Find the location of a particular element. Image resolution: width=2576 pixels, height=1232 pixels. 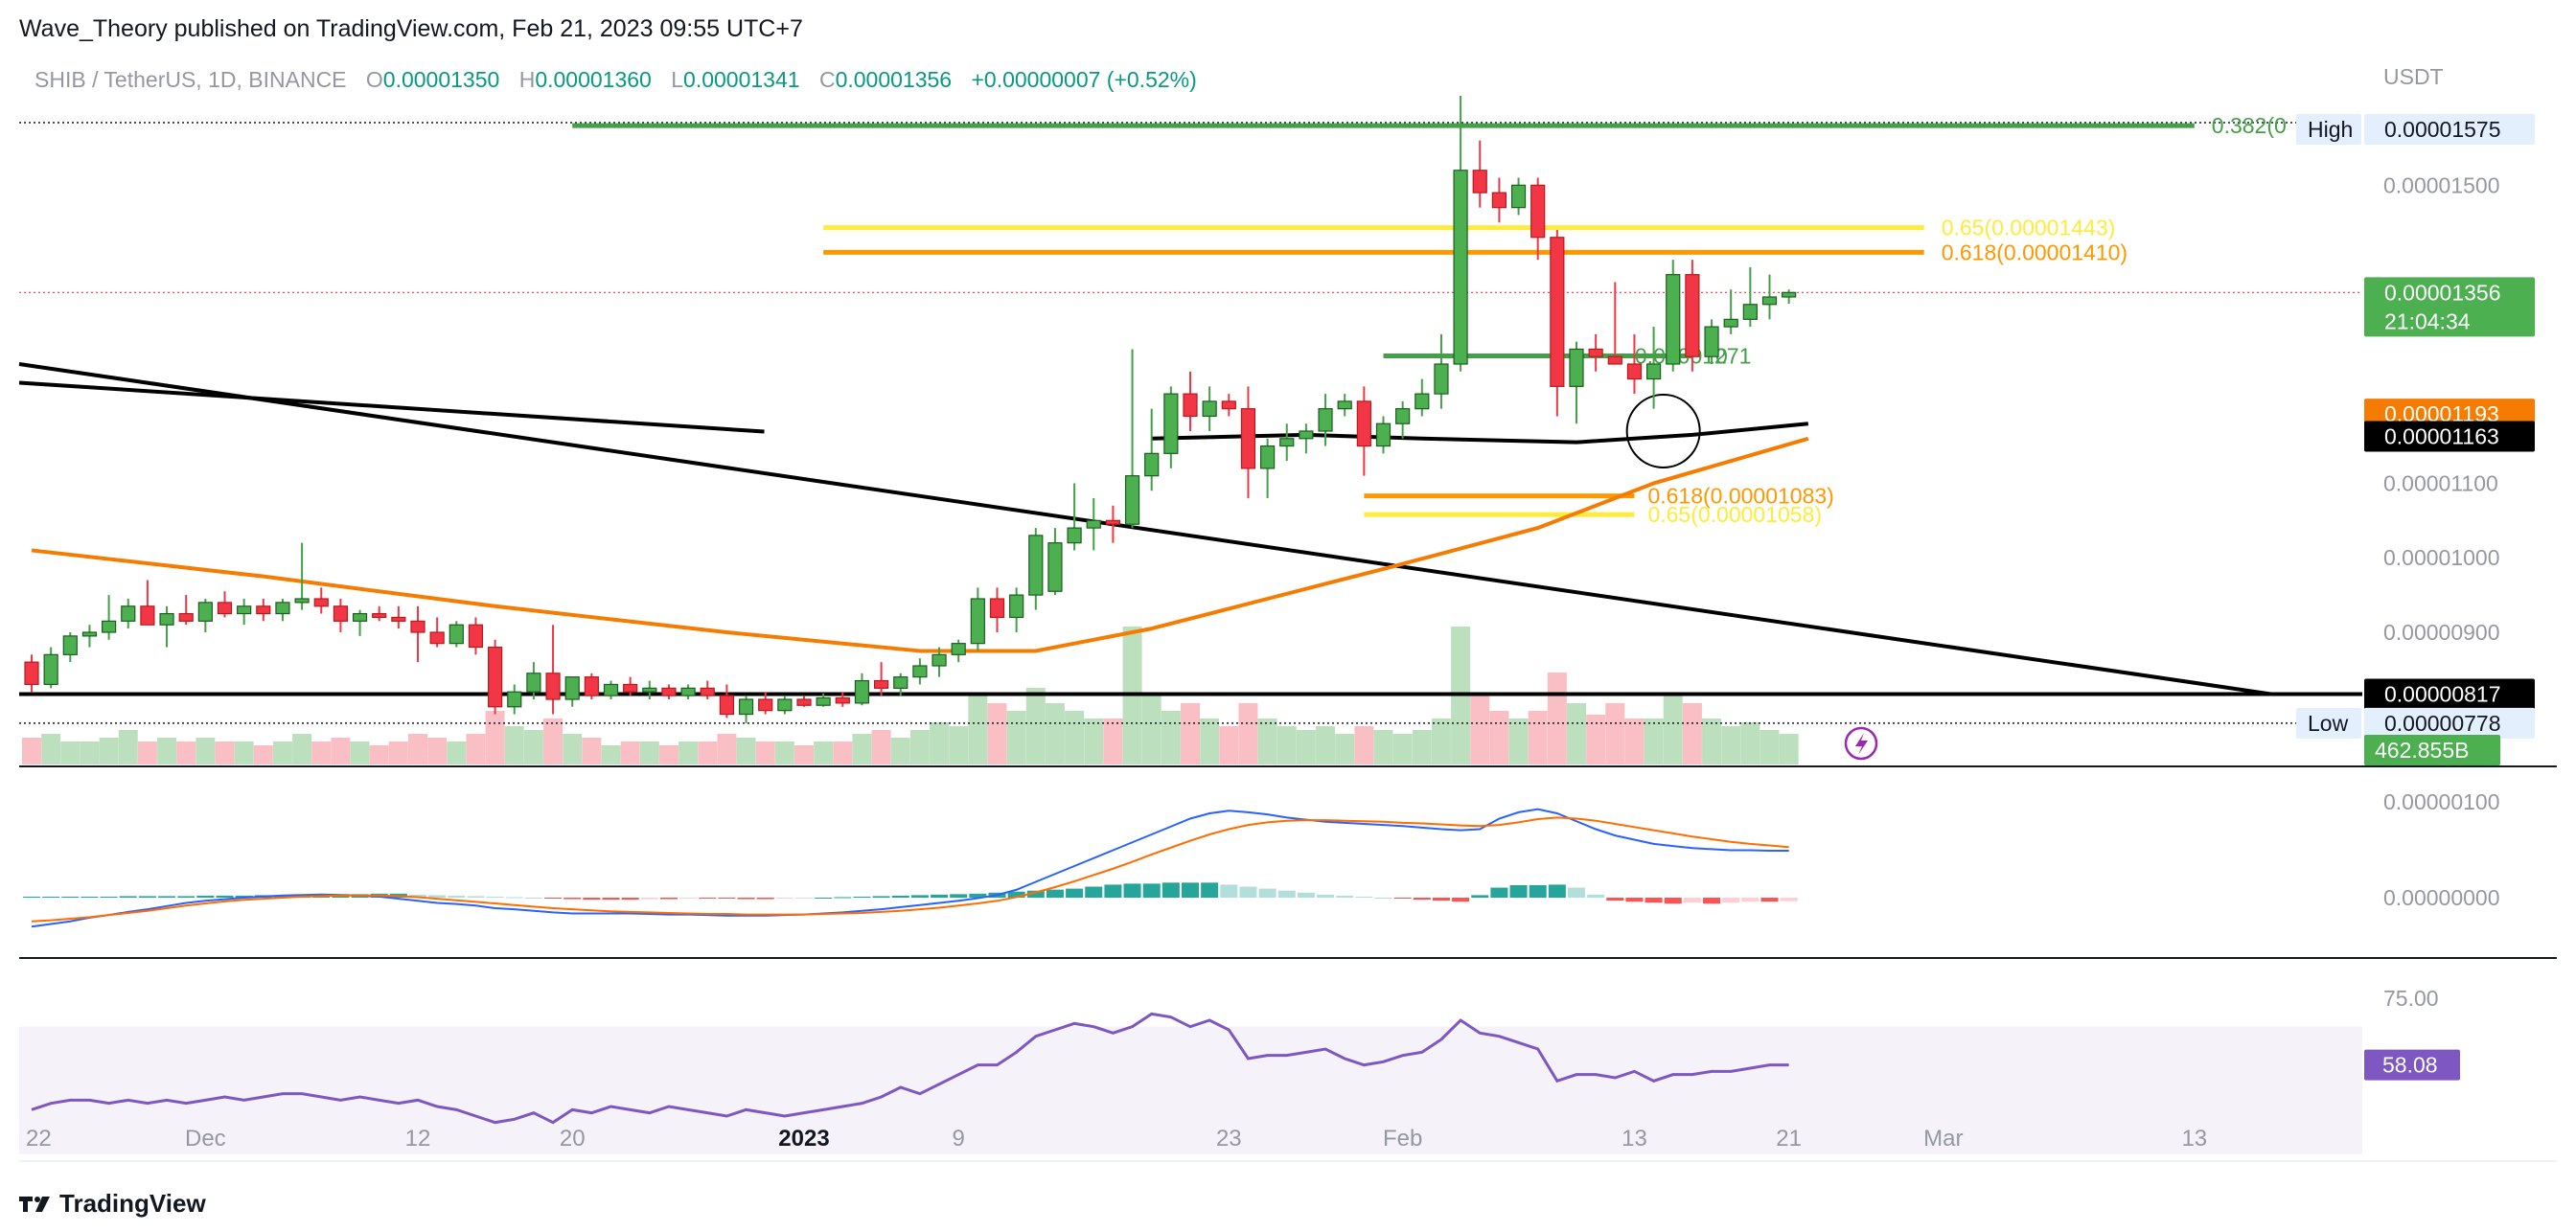

footer-brand: TradingView is located at coordinates (112, 1204).